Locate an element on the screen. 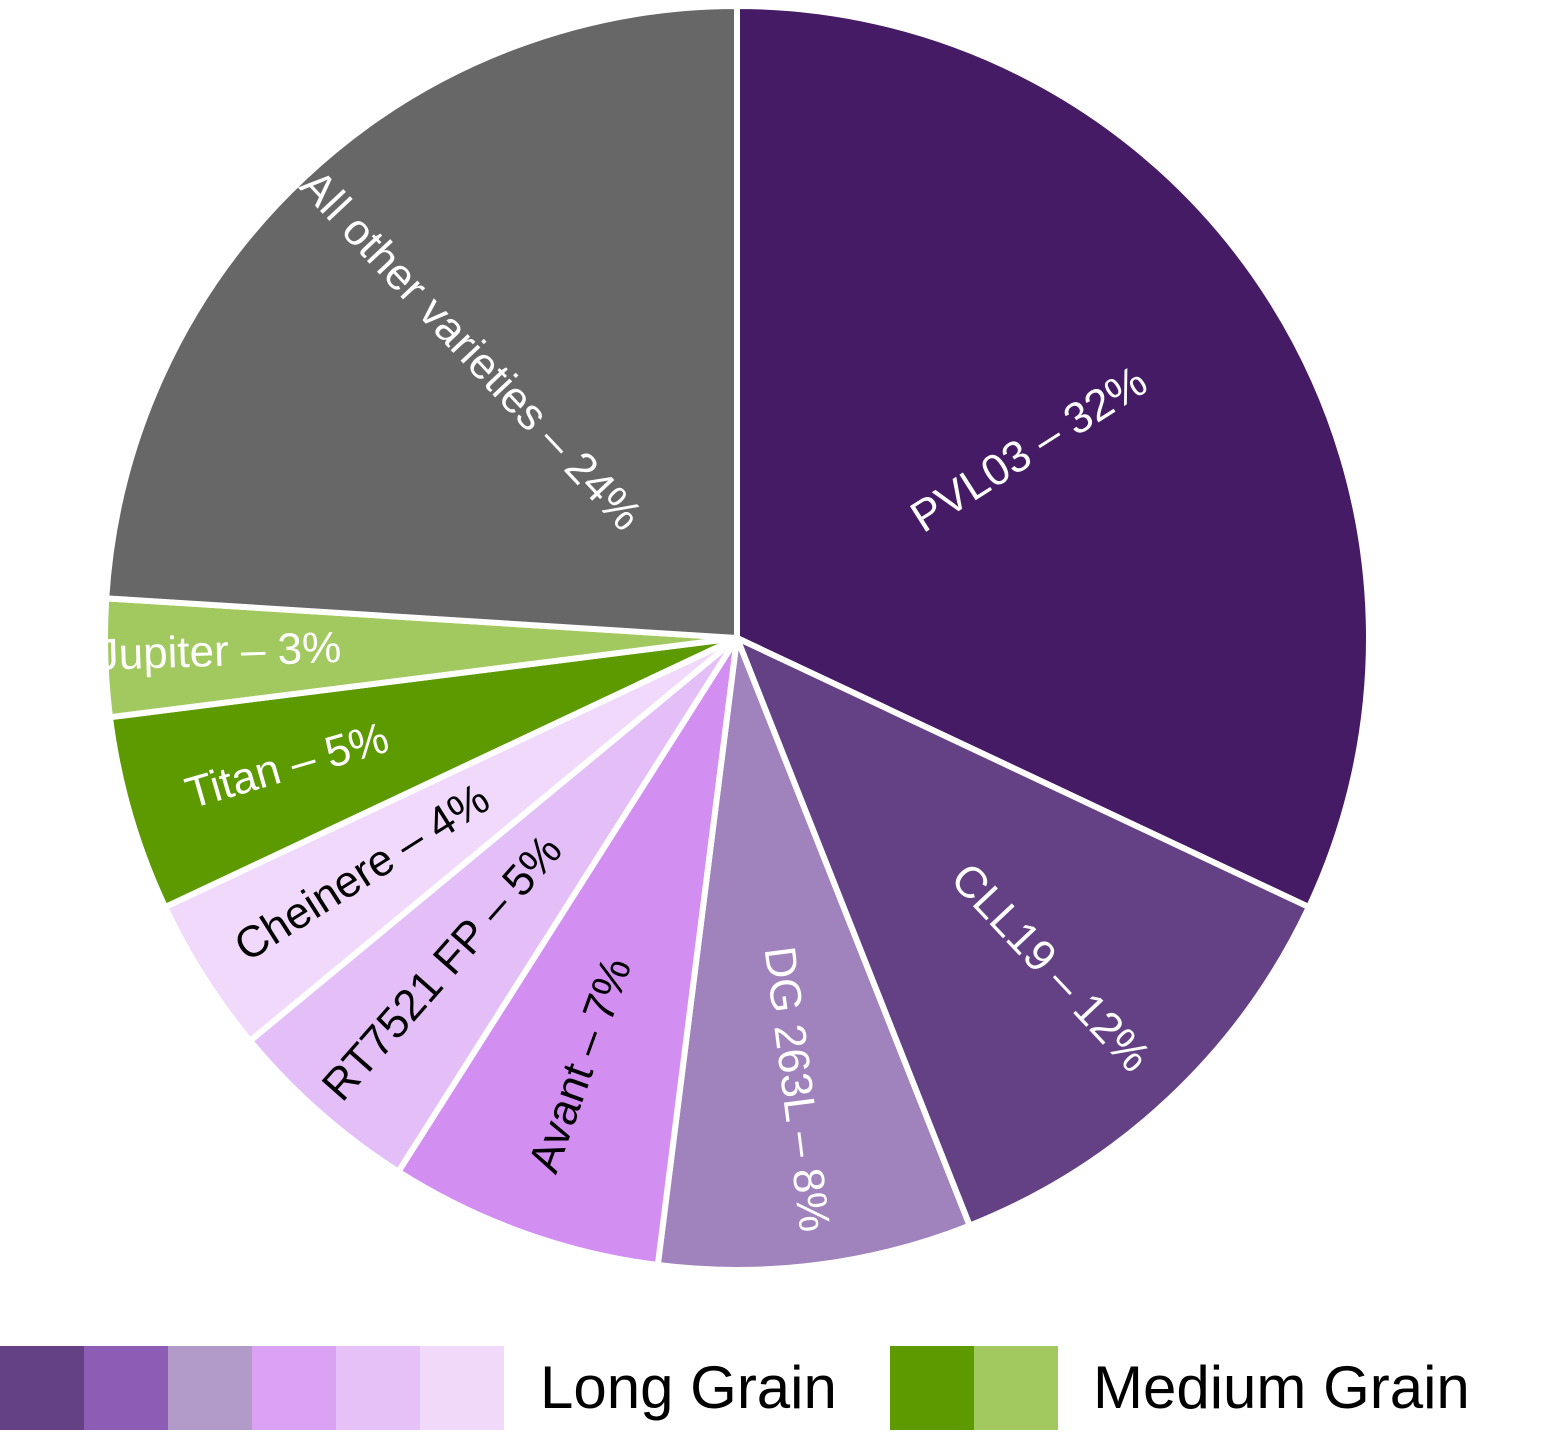 The image size is (1558, 1442). legend-label: Medium Grain is located at coordinates (1281, 1387).